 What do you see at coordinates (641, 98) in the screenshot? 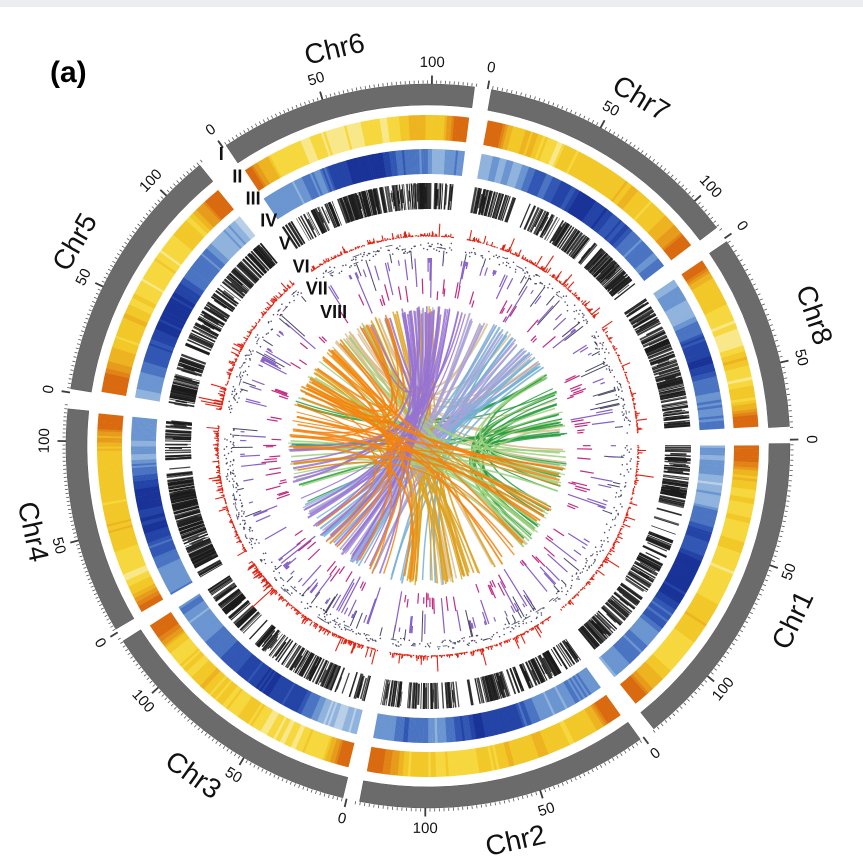
I see `chromosome-label-Chr7: Chr7` at bounding box center [641, 98].